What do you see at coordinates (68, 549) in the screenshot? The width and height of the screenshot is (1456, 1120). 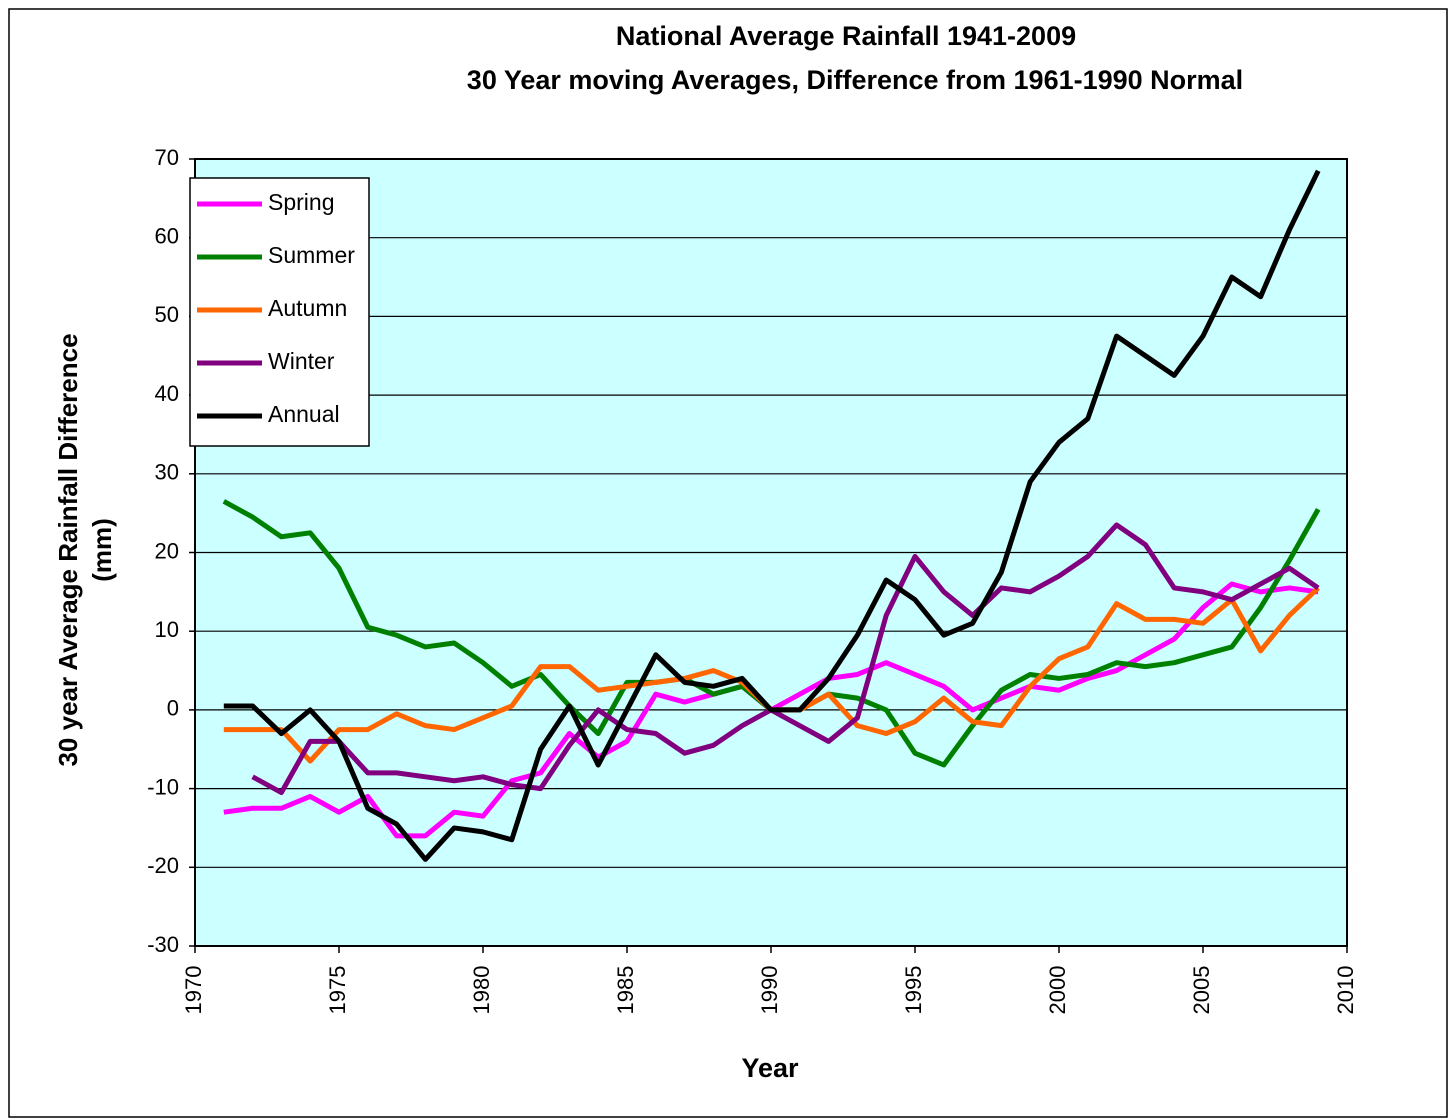 I see `y-axis-label: 30 year Average Rainfall Difference` at bounding box center [68, 549].